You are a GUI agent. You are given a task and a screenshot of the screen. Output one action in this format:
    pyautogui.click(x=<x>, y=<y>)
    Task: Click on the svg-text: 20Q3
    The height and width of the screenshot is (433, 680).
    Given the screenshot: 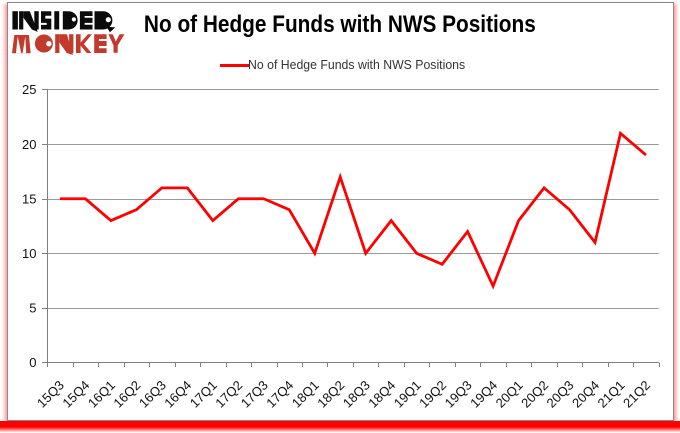 What is the action you would take?
    pyautogui.click(x=560, y=394)
    